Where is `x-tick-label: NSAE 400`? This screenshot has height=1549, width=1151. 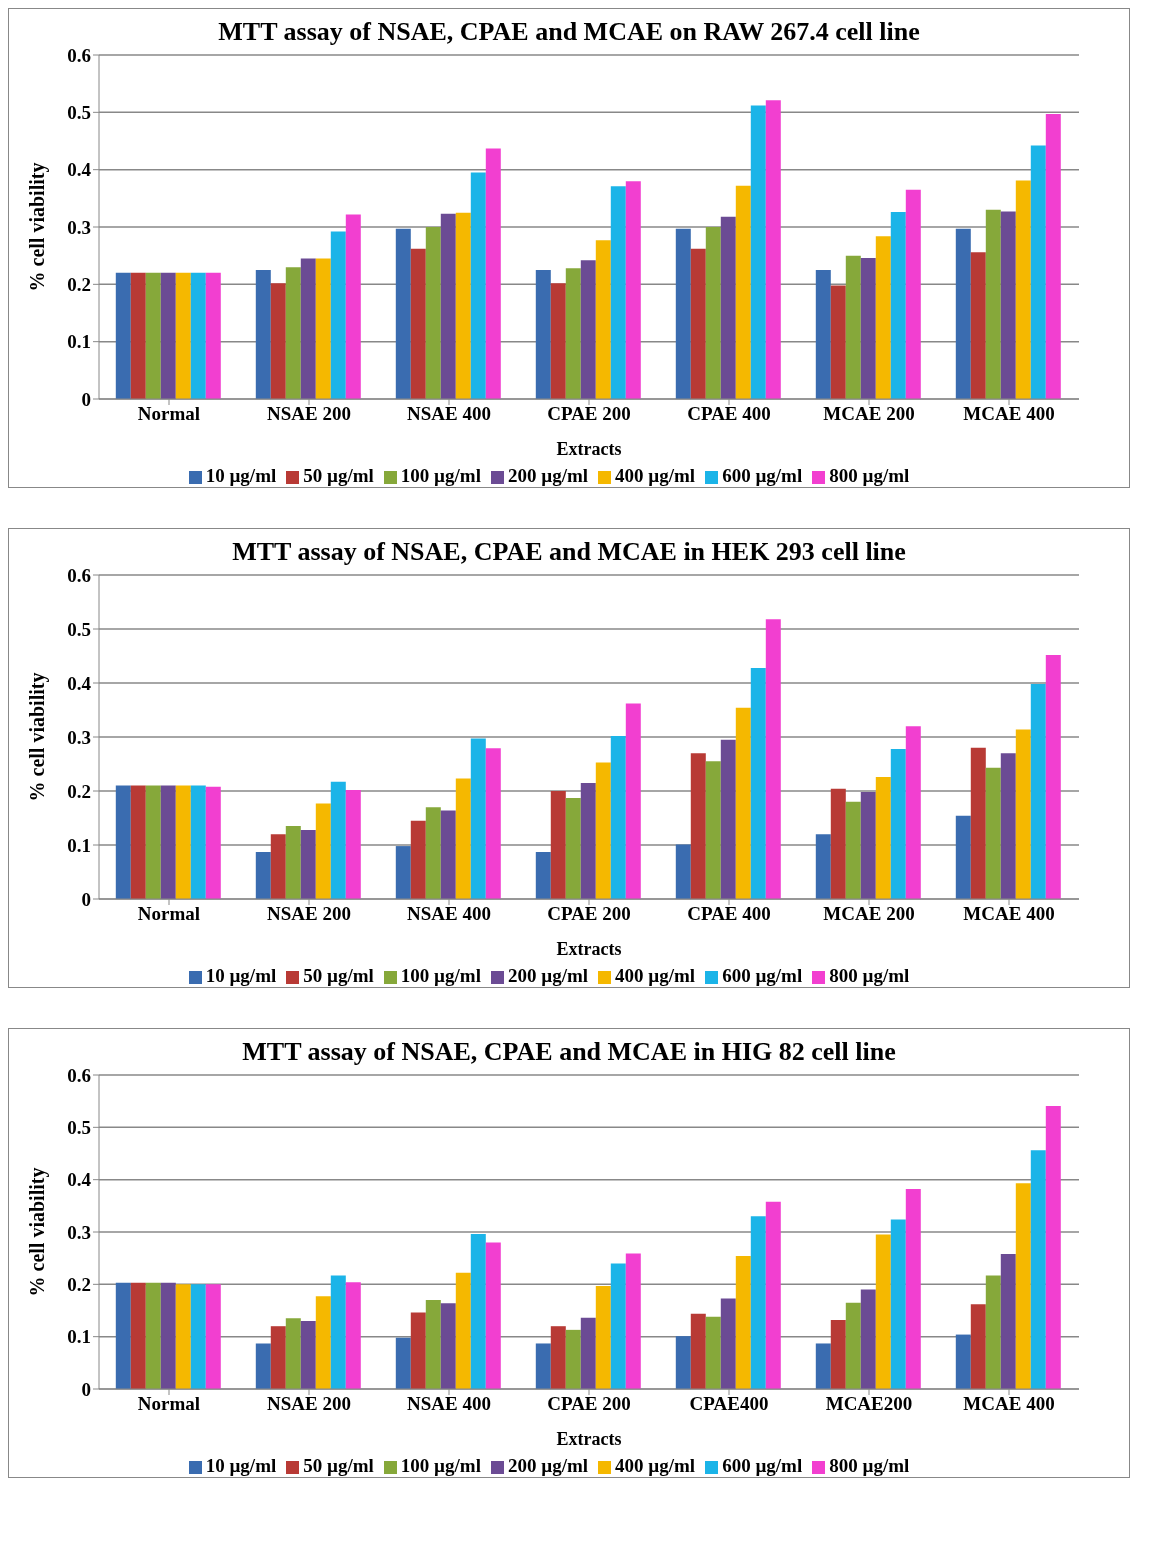
x-tick-label: NSAE 400 is located at coordinates (449, 1404).